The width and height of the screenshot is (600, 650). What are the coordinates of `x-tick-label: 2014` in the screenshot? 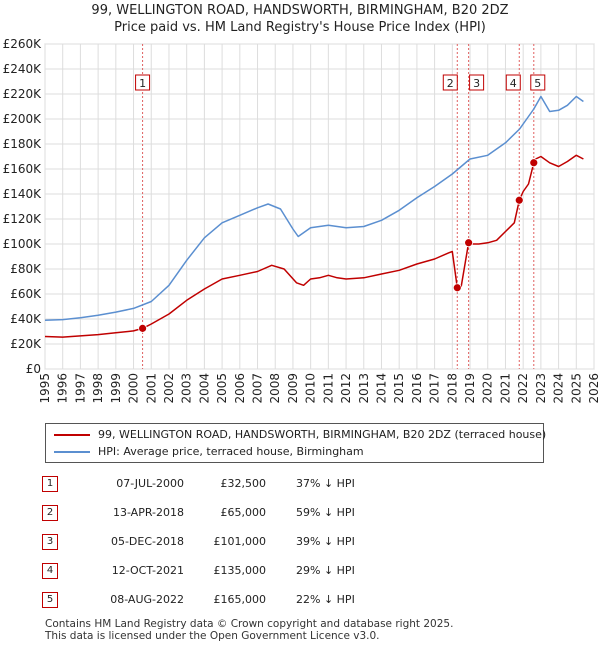 It's located at (381, 388).